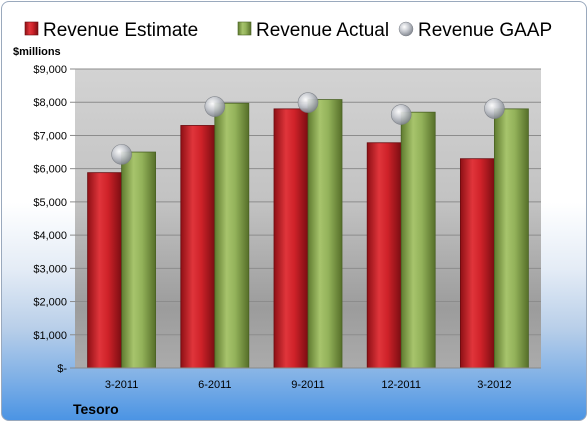  Describe the element at coordinates (401, 385) in the screenshot. I see `x-tick-label: 12-2011` at that location.